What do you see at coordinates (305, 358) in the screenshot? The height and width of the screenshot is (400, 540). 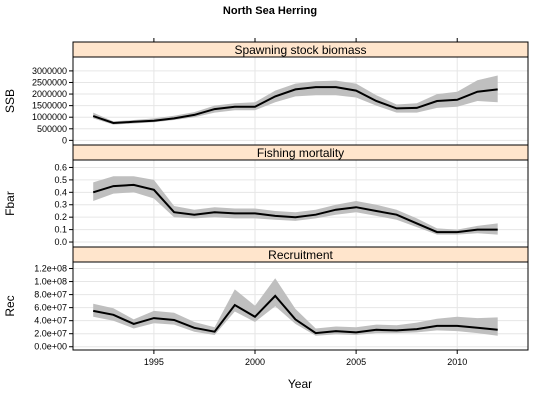 I see `x-axis: 1995 2000 2005 2010` at bounding box center [305, 358].